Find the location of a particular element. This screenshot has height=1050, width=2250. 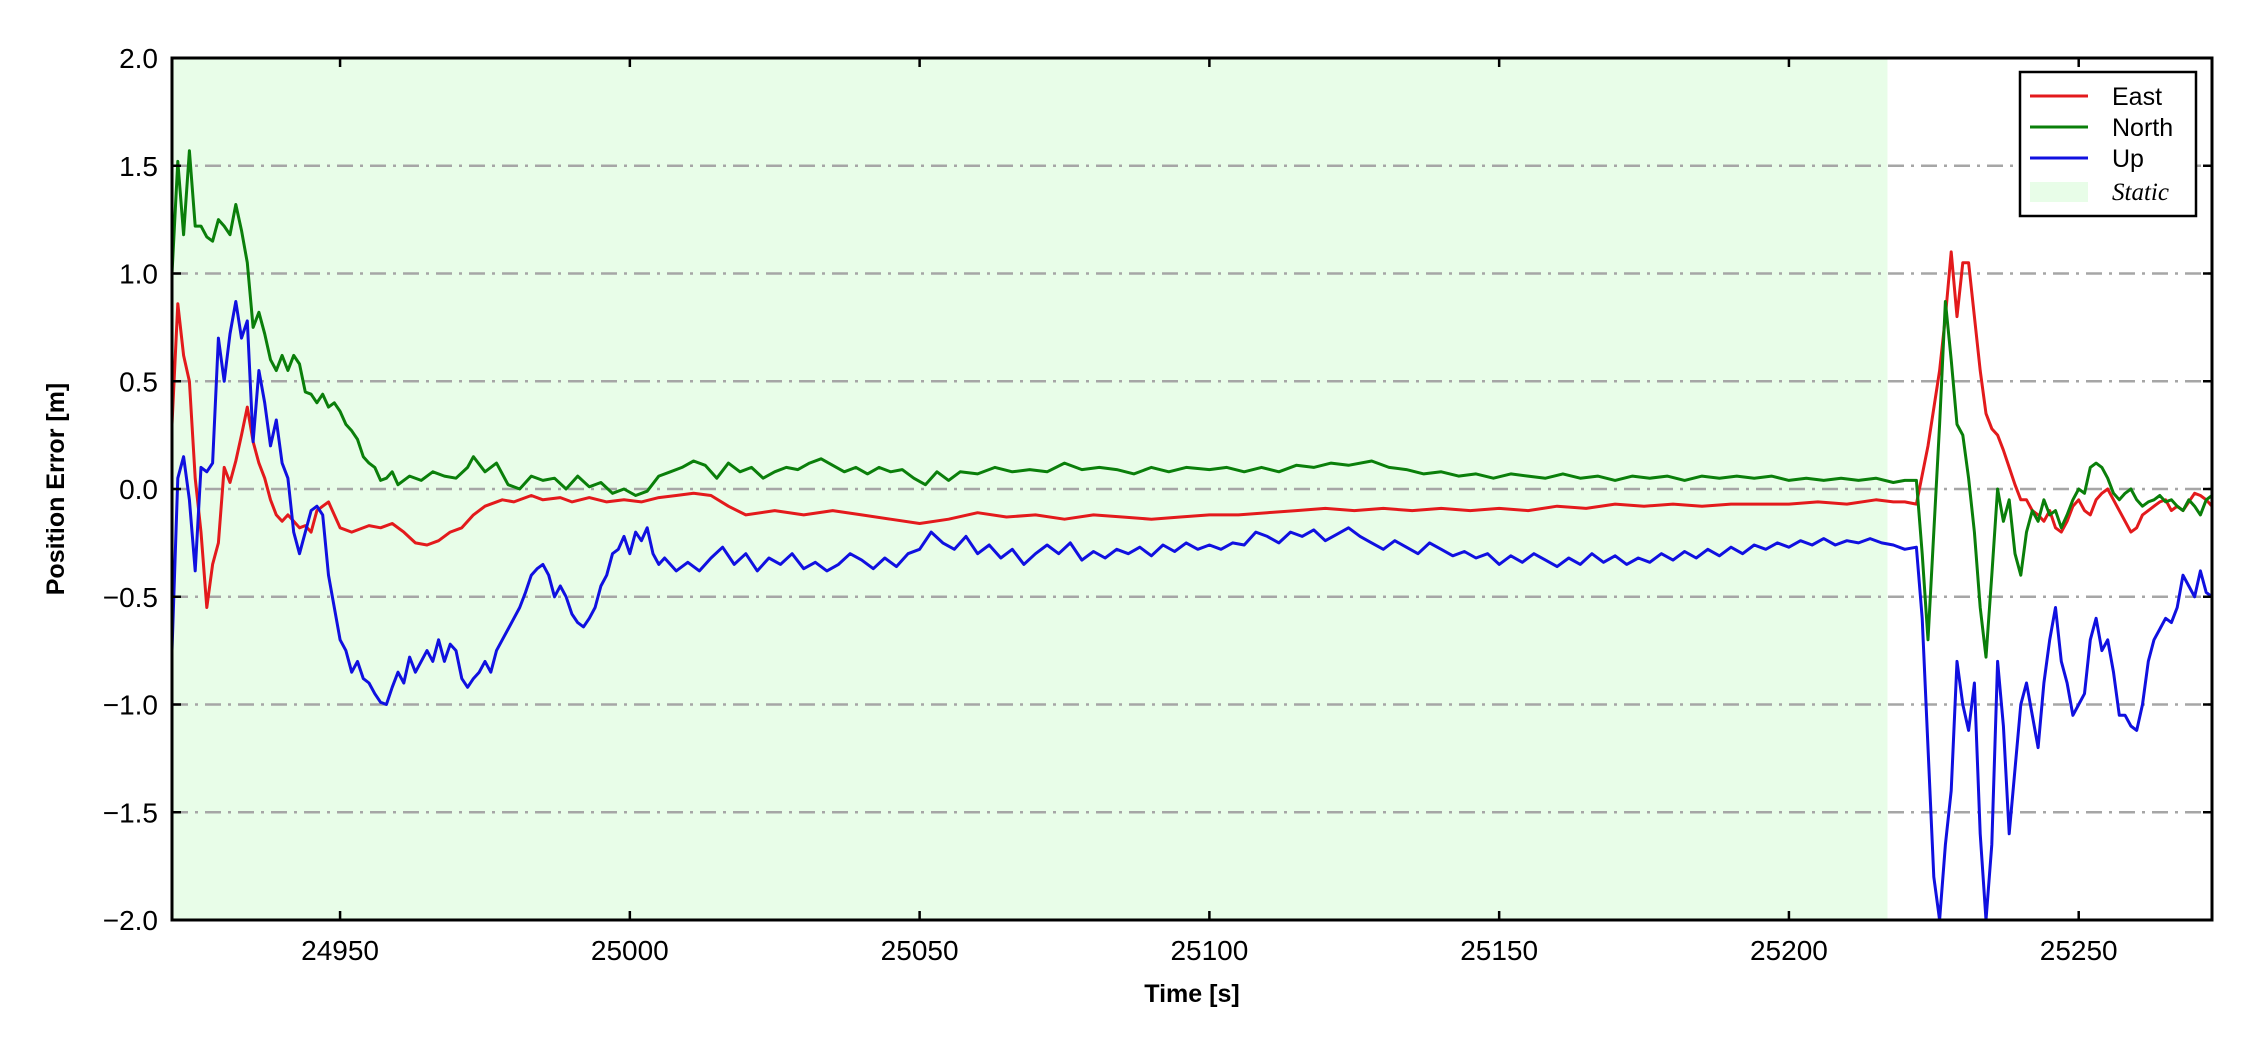

legend-label-static: Static is located at coordinates (2140, 192).